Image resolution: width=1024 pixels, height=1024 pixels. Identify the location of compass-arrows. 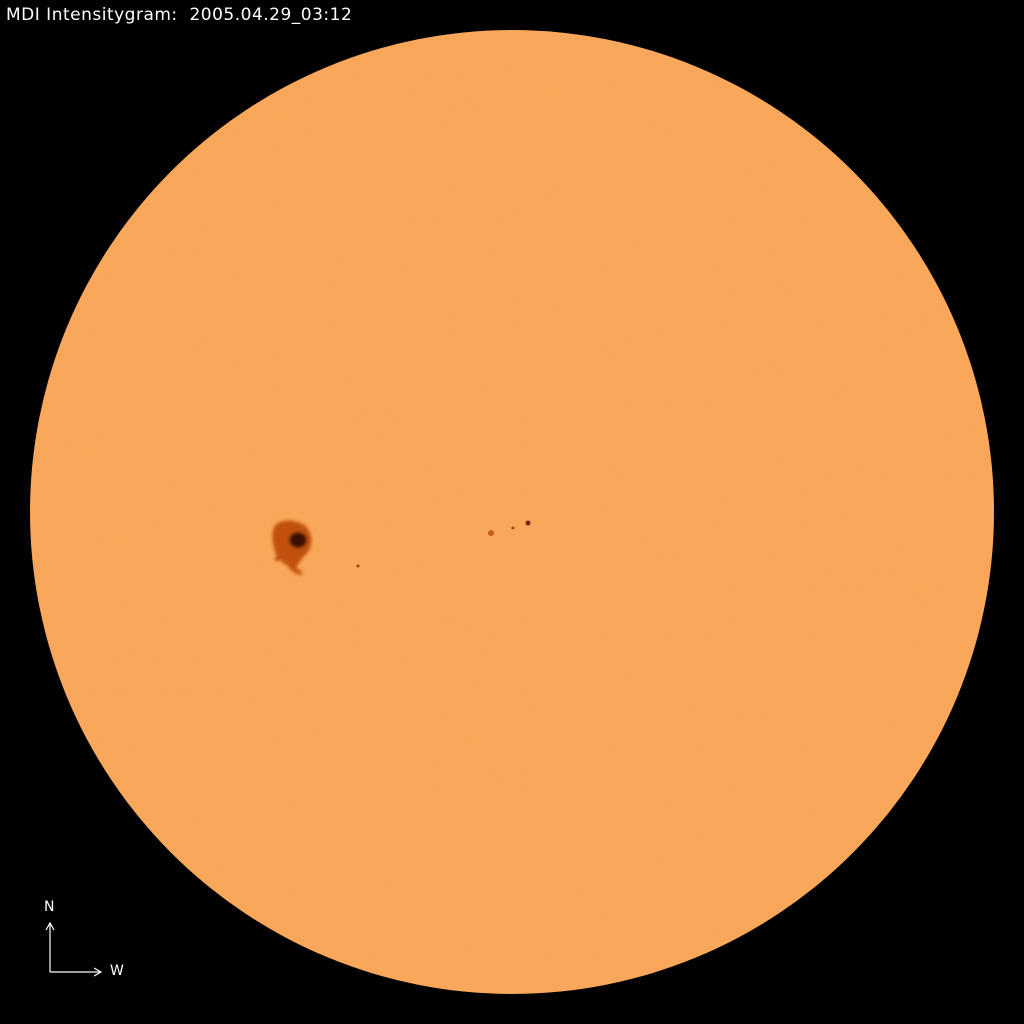
(74, 949).